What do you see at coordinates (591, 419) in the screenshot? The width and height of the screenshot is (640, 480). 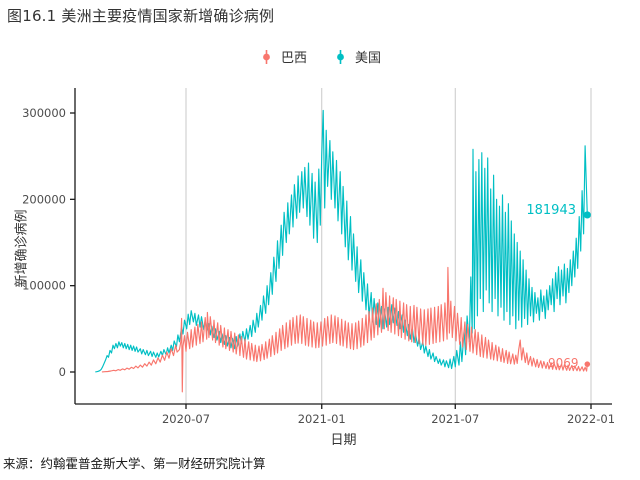 I see `x-tick-label: 2022-01` at bounding box center [591, 419].